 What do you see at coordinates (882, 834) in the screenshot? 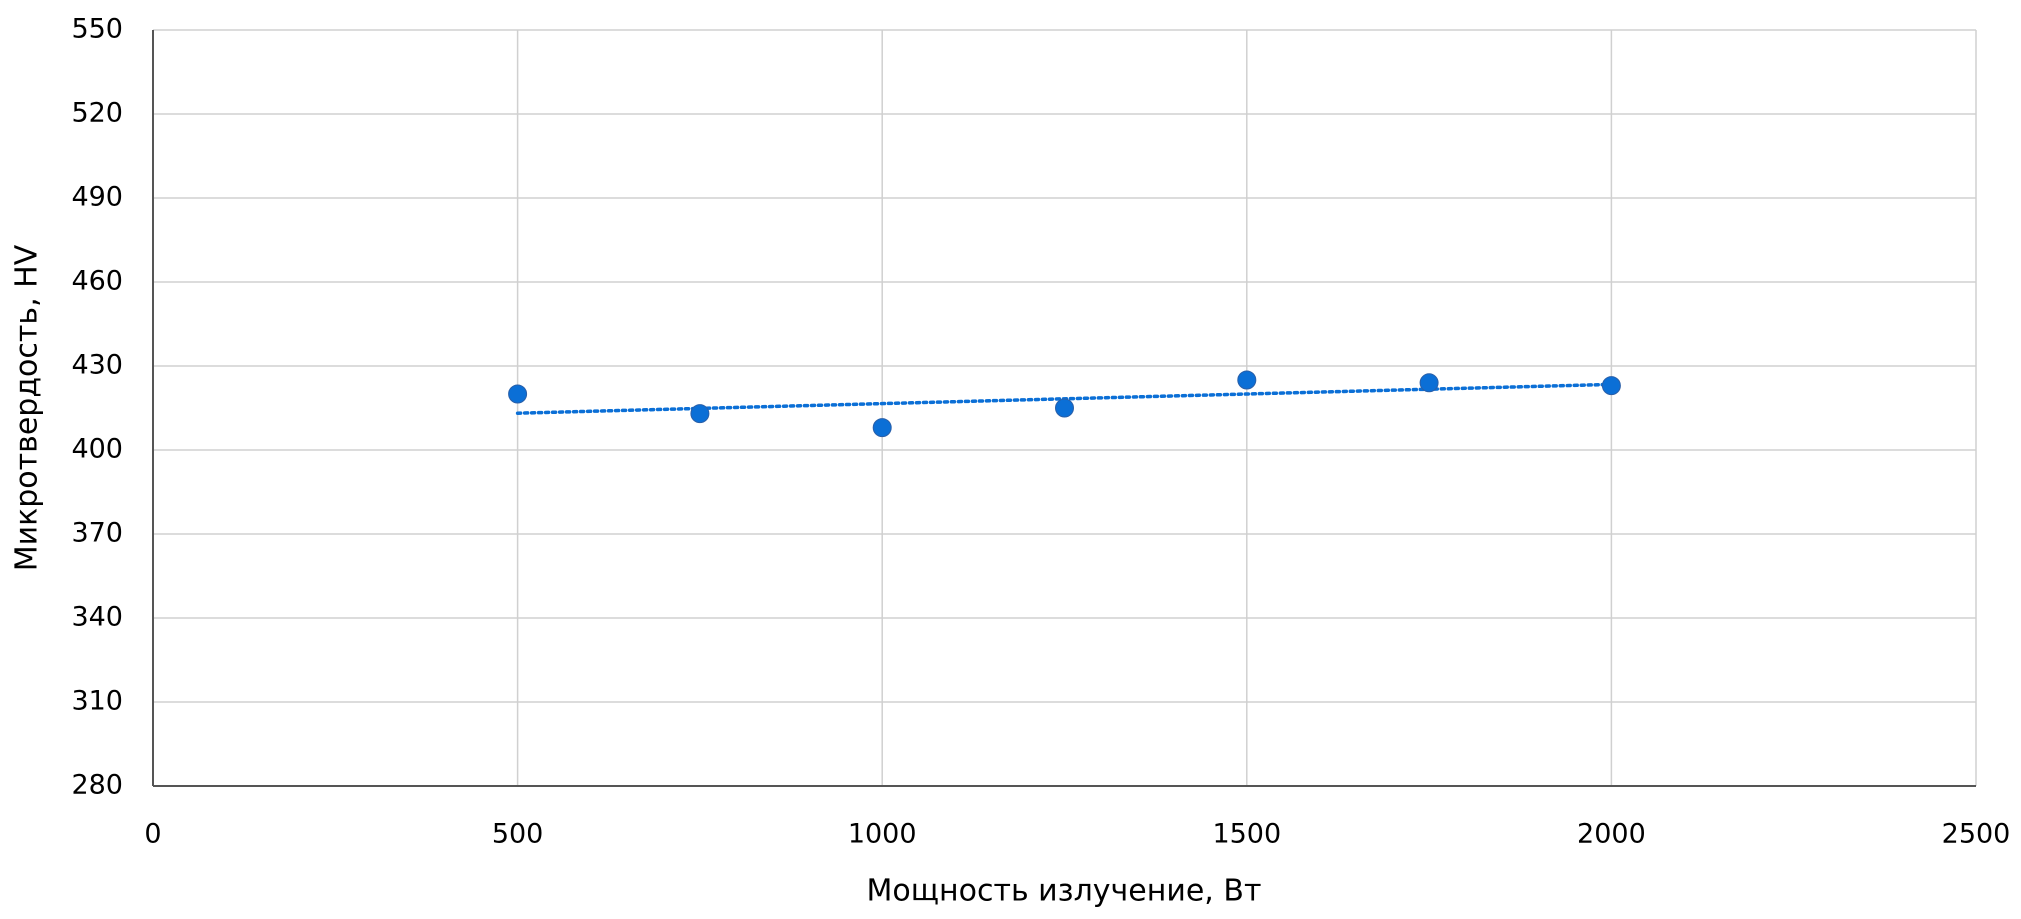
I see `x-tick-label: 1000` at bounding box center [882, 834].